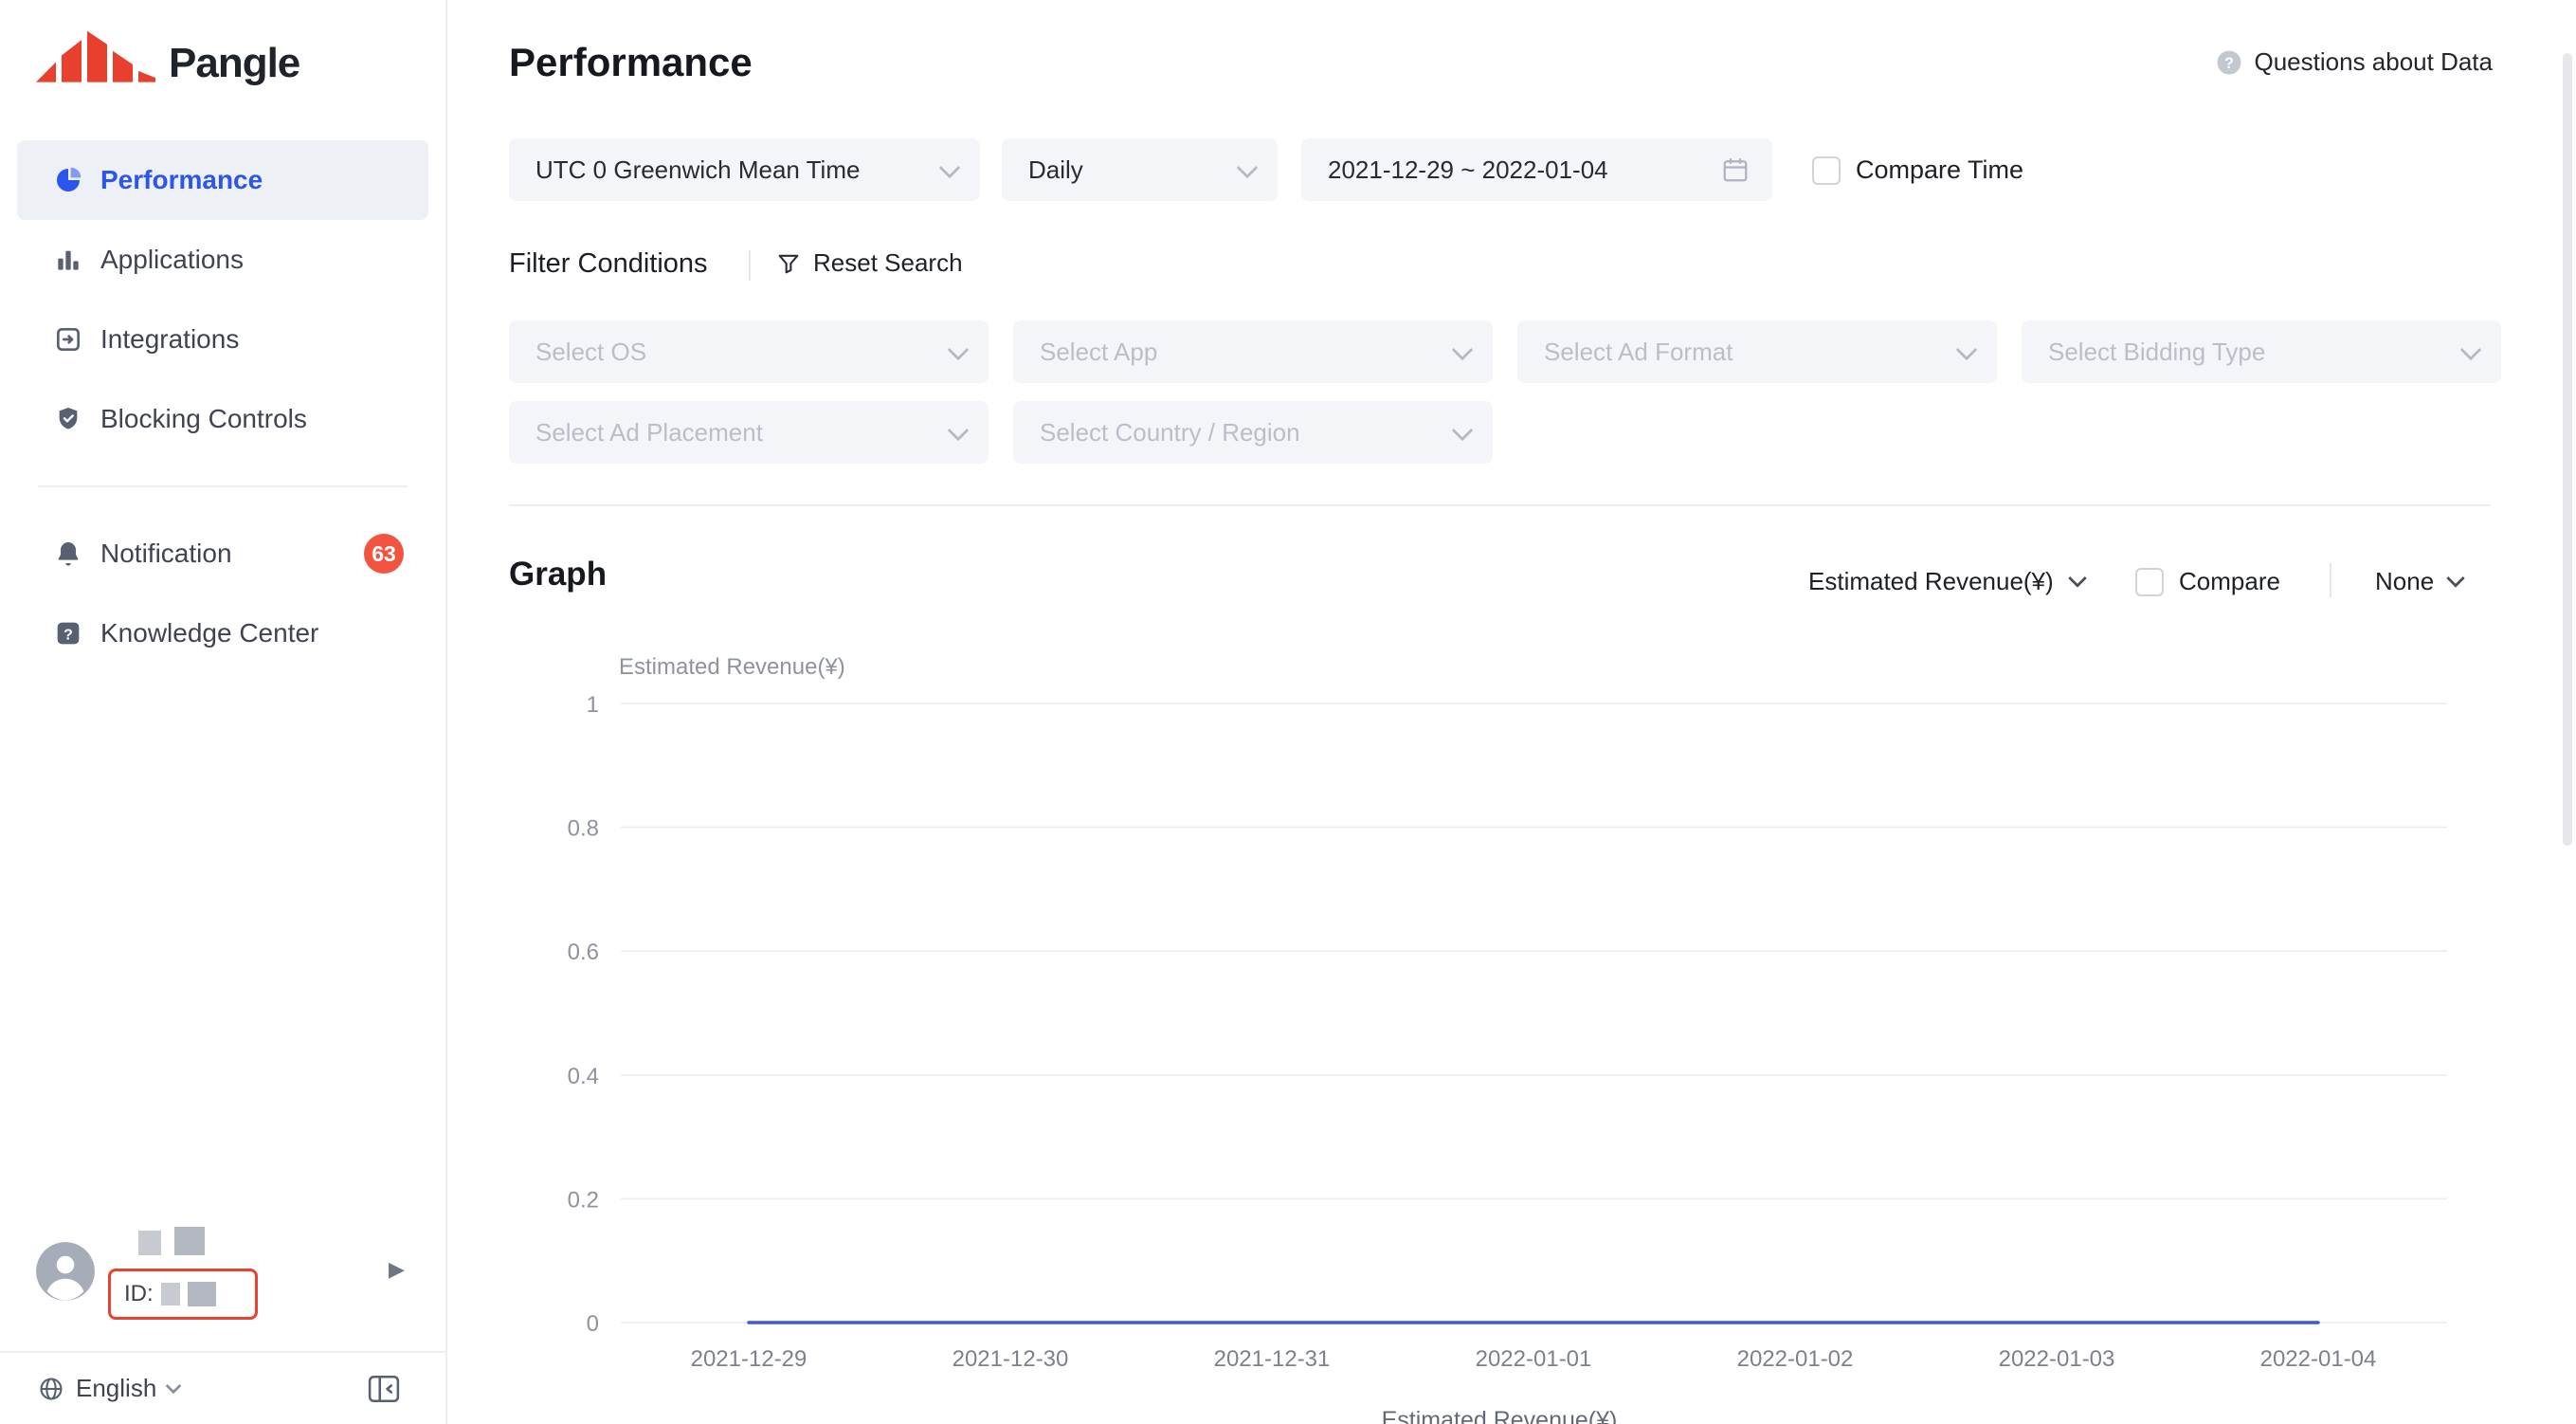 The height and width of the screenshot is (1424, 2576). I want to click on account-expand-arrow: ▶, so click(397, 1269).